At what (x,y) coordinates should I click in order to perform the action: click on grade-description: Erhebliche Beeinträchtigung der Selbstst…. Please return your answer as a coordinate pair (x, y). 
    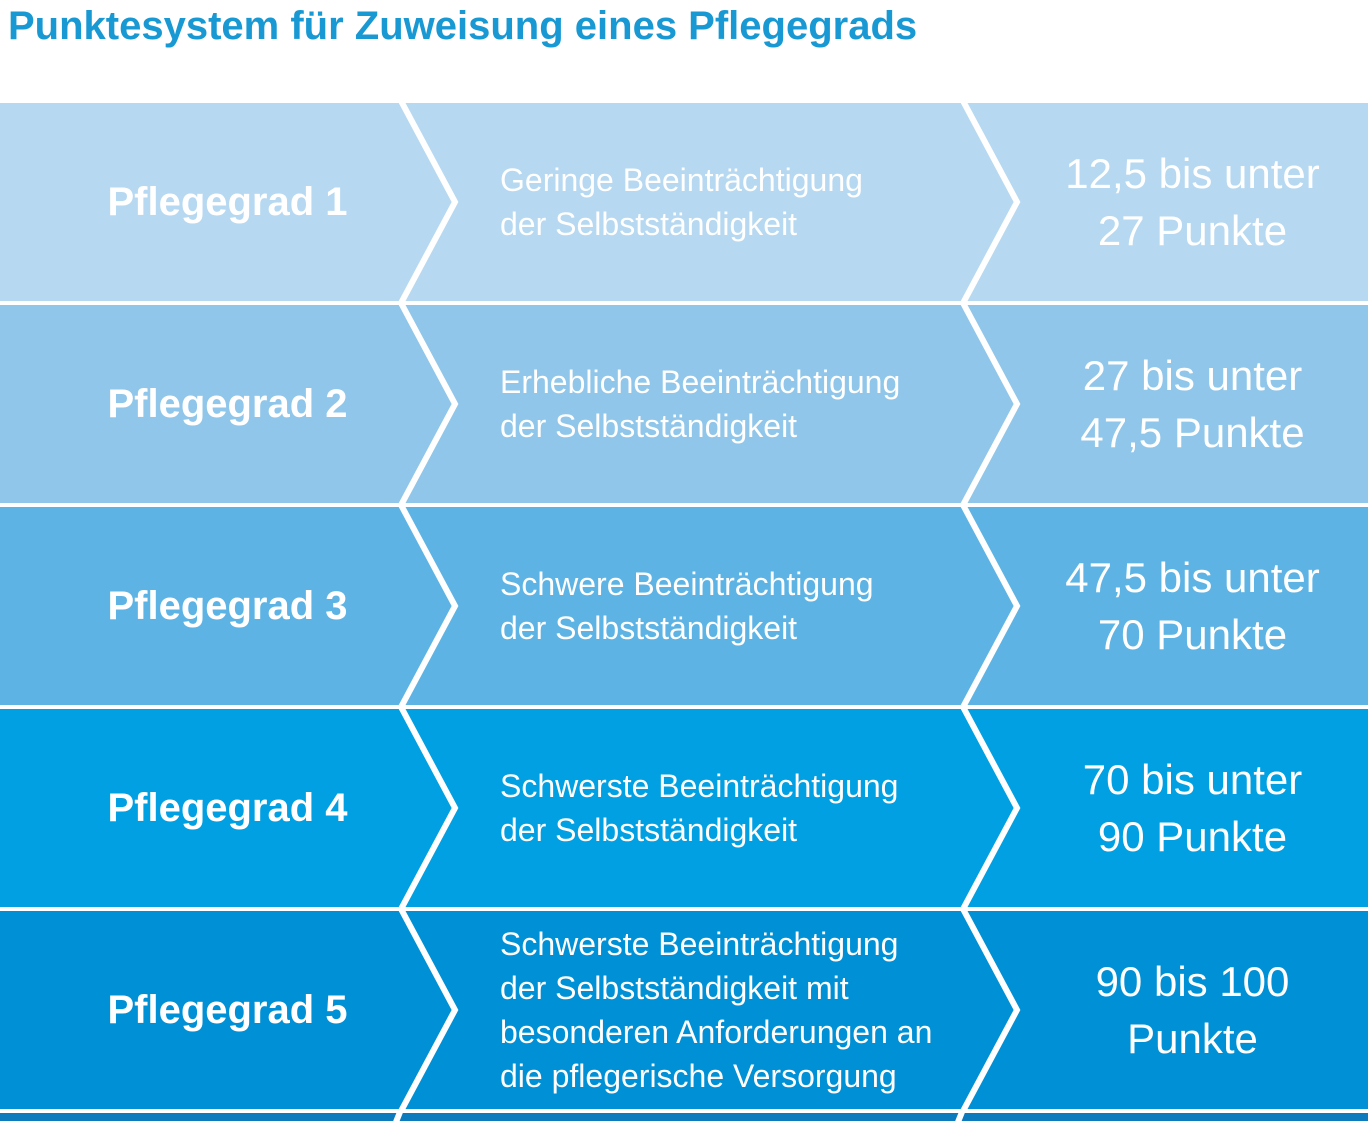
    Looking at the image, I should click on (700, 404).